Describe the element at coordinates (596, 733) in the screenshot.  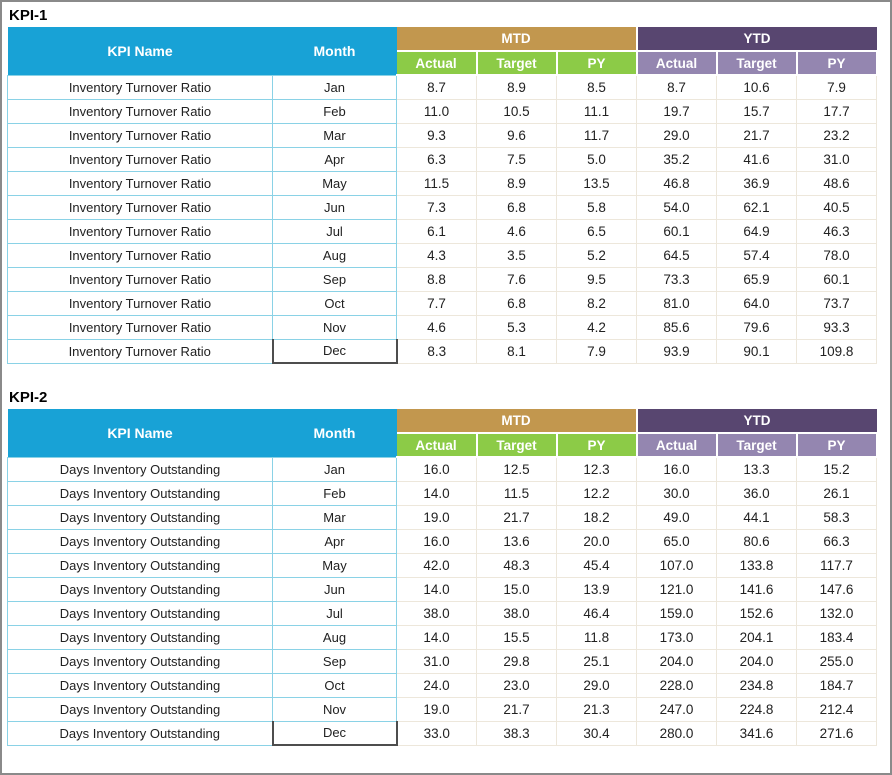
I see `mtd-py-cell: 30.4` at that location.